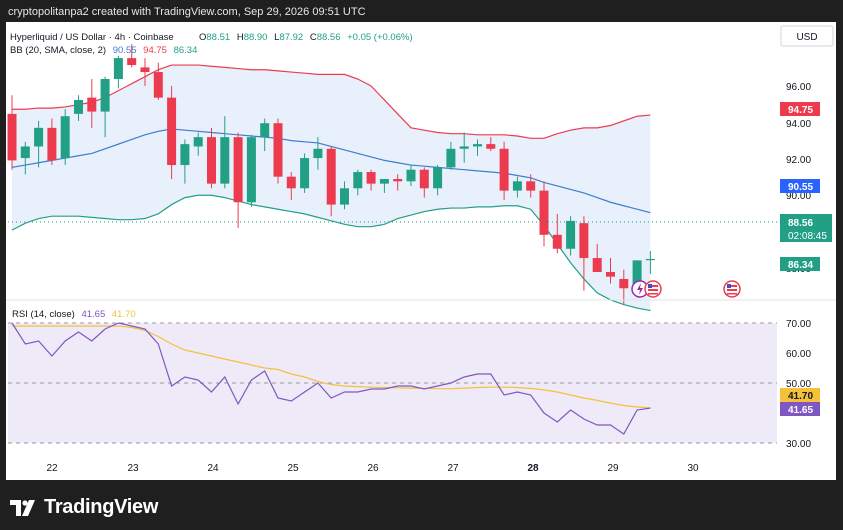 This screenshot has height=530, width=843. Describe the element at coordinates (58, 50) in the screenshot. I see `bb-label: BB (20, SMA, close, 2)` at that location.